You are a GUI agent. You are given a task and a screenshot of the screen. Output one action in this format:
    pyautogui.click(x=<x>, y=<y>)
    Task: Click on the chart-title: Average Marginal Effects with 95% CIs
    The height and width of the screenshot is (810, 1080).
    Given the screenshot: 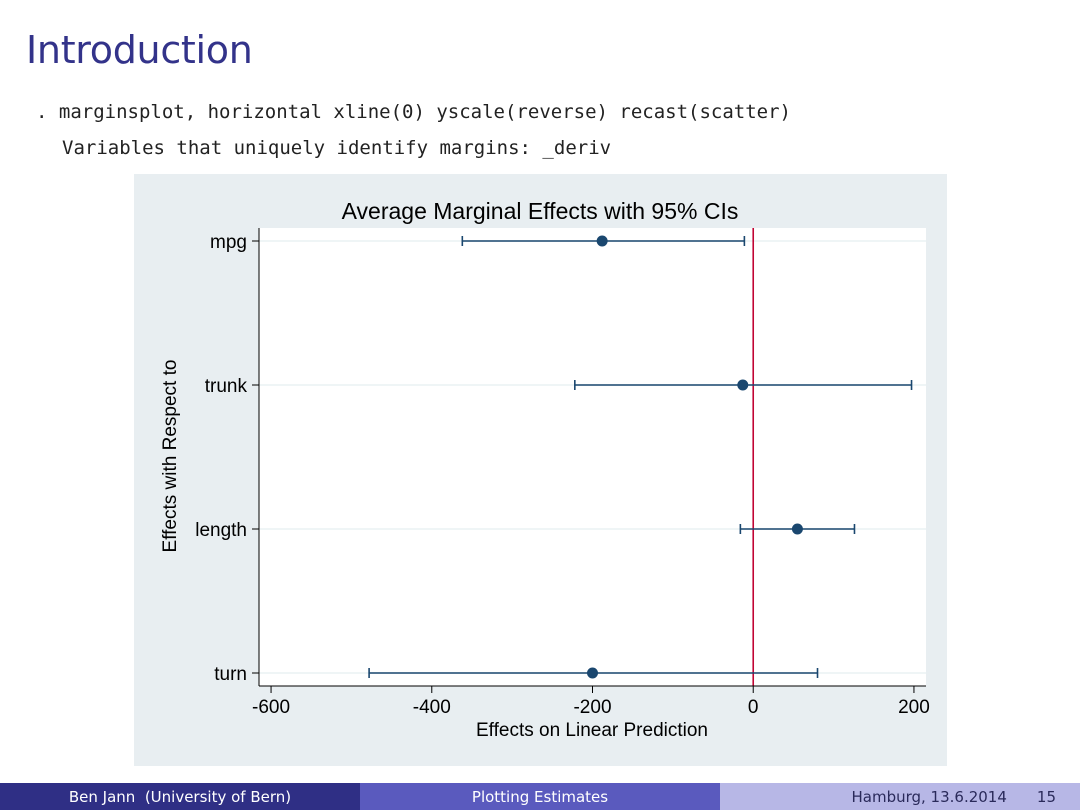 What is the action you would take?
    pyautogui.click(x=540, y=211)
    